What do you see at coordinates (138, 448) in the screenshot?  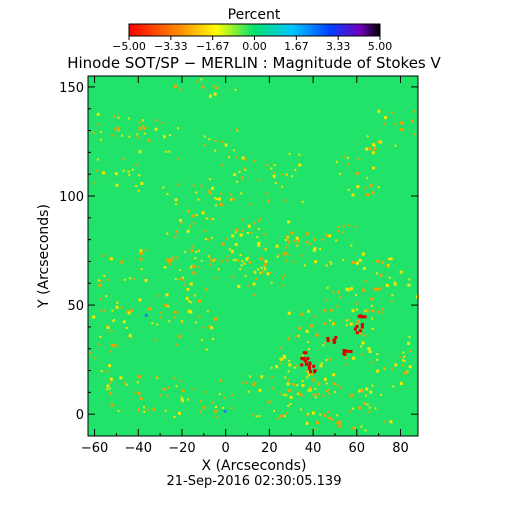 I see `x-tick-label: −40` at bounding box center [138, 448].